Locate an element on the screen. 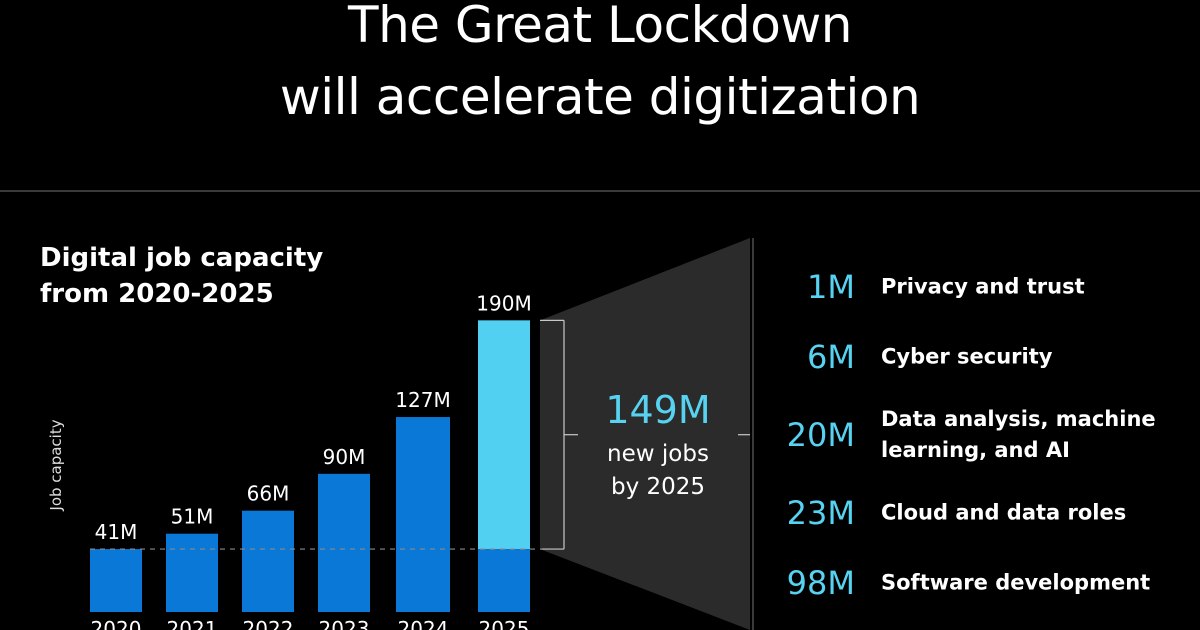 The image size is (1200, 630). breakdown-label: Cloud and data roles is located at coordinates (1004, 512).